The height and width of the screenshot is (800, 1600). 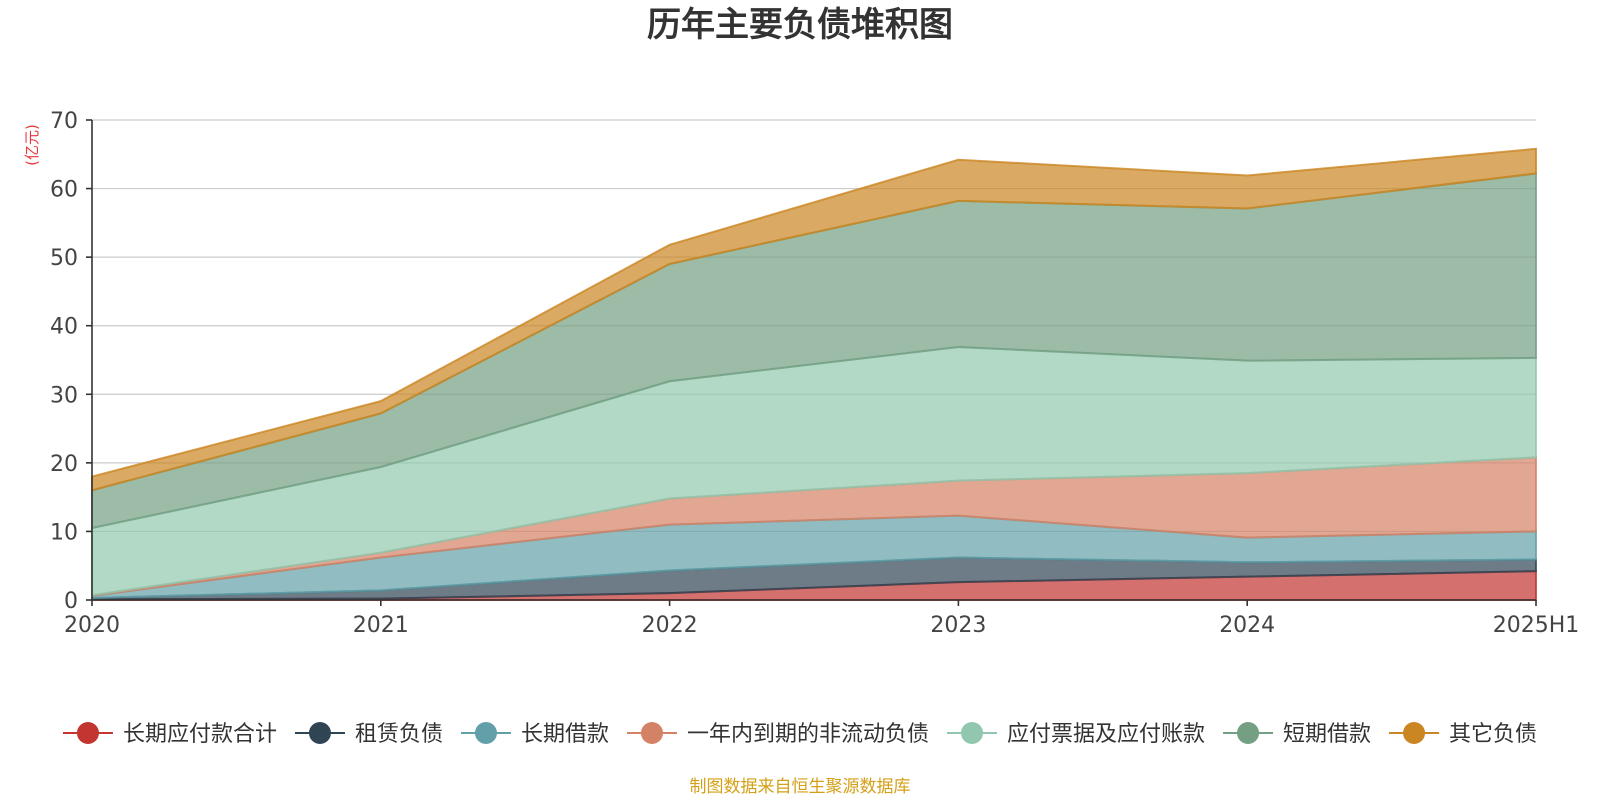 I want to click on legend-item-7: 其它负债, so click(x=1463, y=734).